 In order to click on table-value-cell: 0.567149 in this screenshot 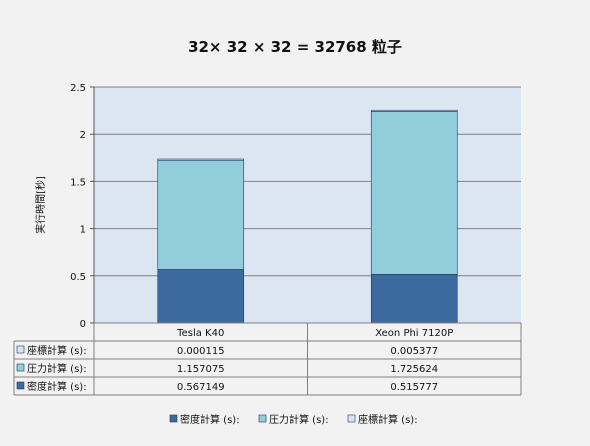, I will do `click(201, 387)`.